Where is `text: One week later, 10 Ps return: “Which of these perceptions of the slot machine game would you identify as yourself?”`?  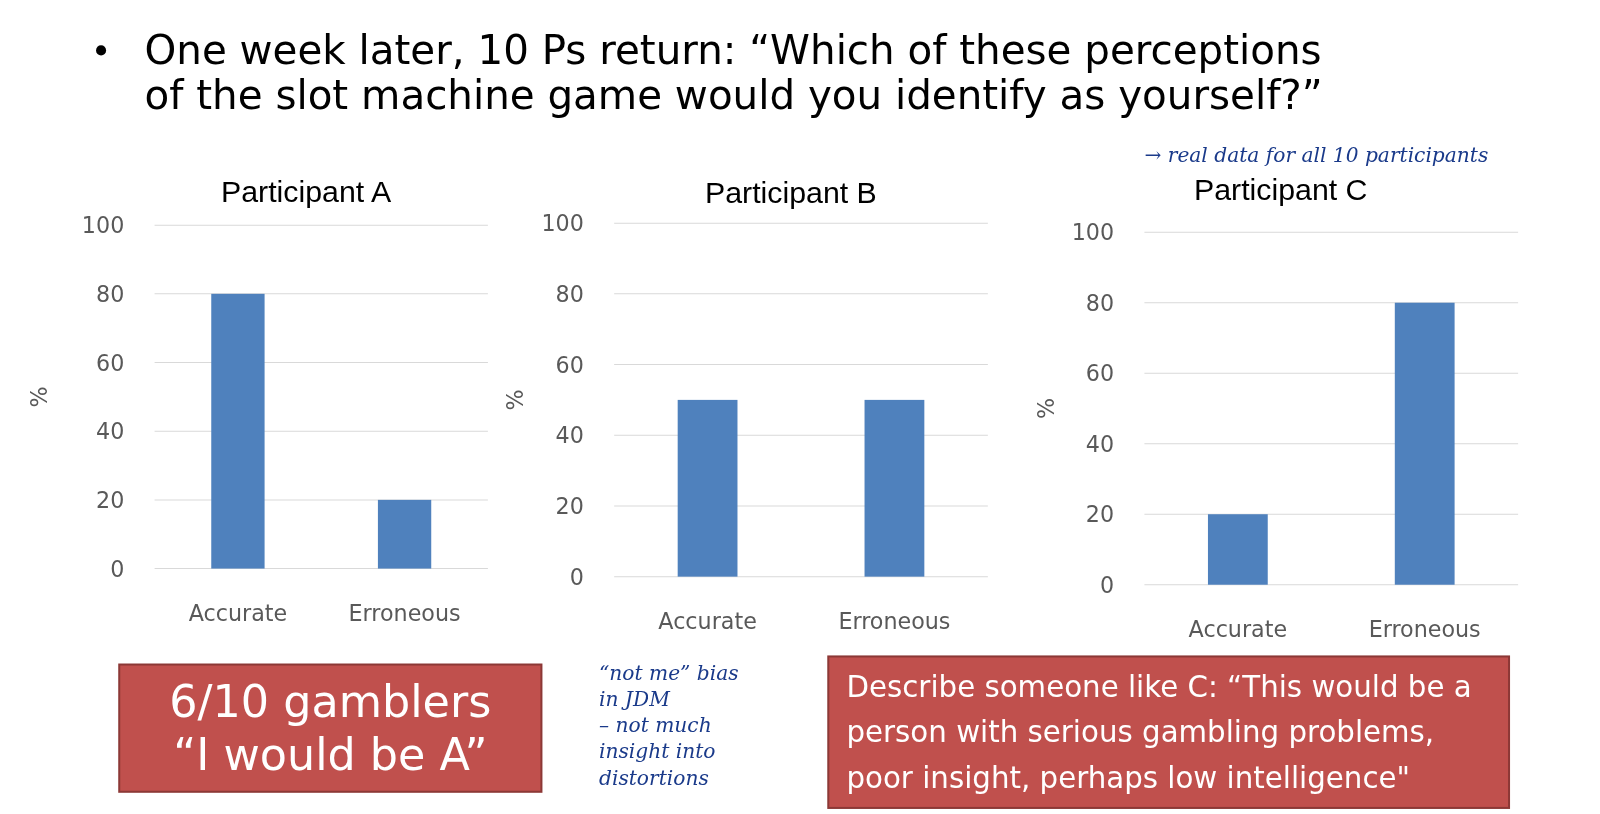 text: One week later, 10 Ps return: “Which of these perceptions of the slot machine game would you identify as yourself?” is located at coordinates (733, 72).